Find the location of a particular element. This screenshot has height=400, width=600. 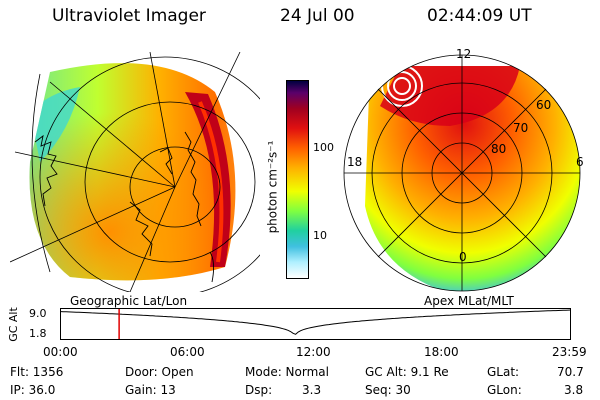

time-tick-2359: 23:59 is located at coordinates (569, 352).